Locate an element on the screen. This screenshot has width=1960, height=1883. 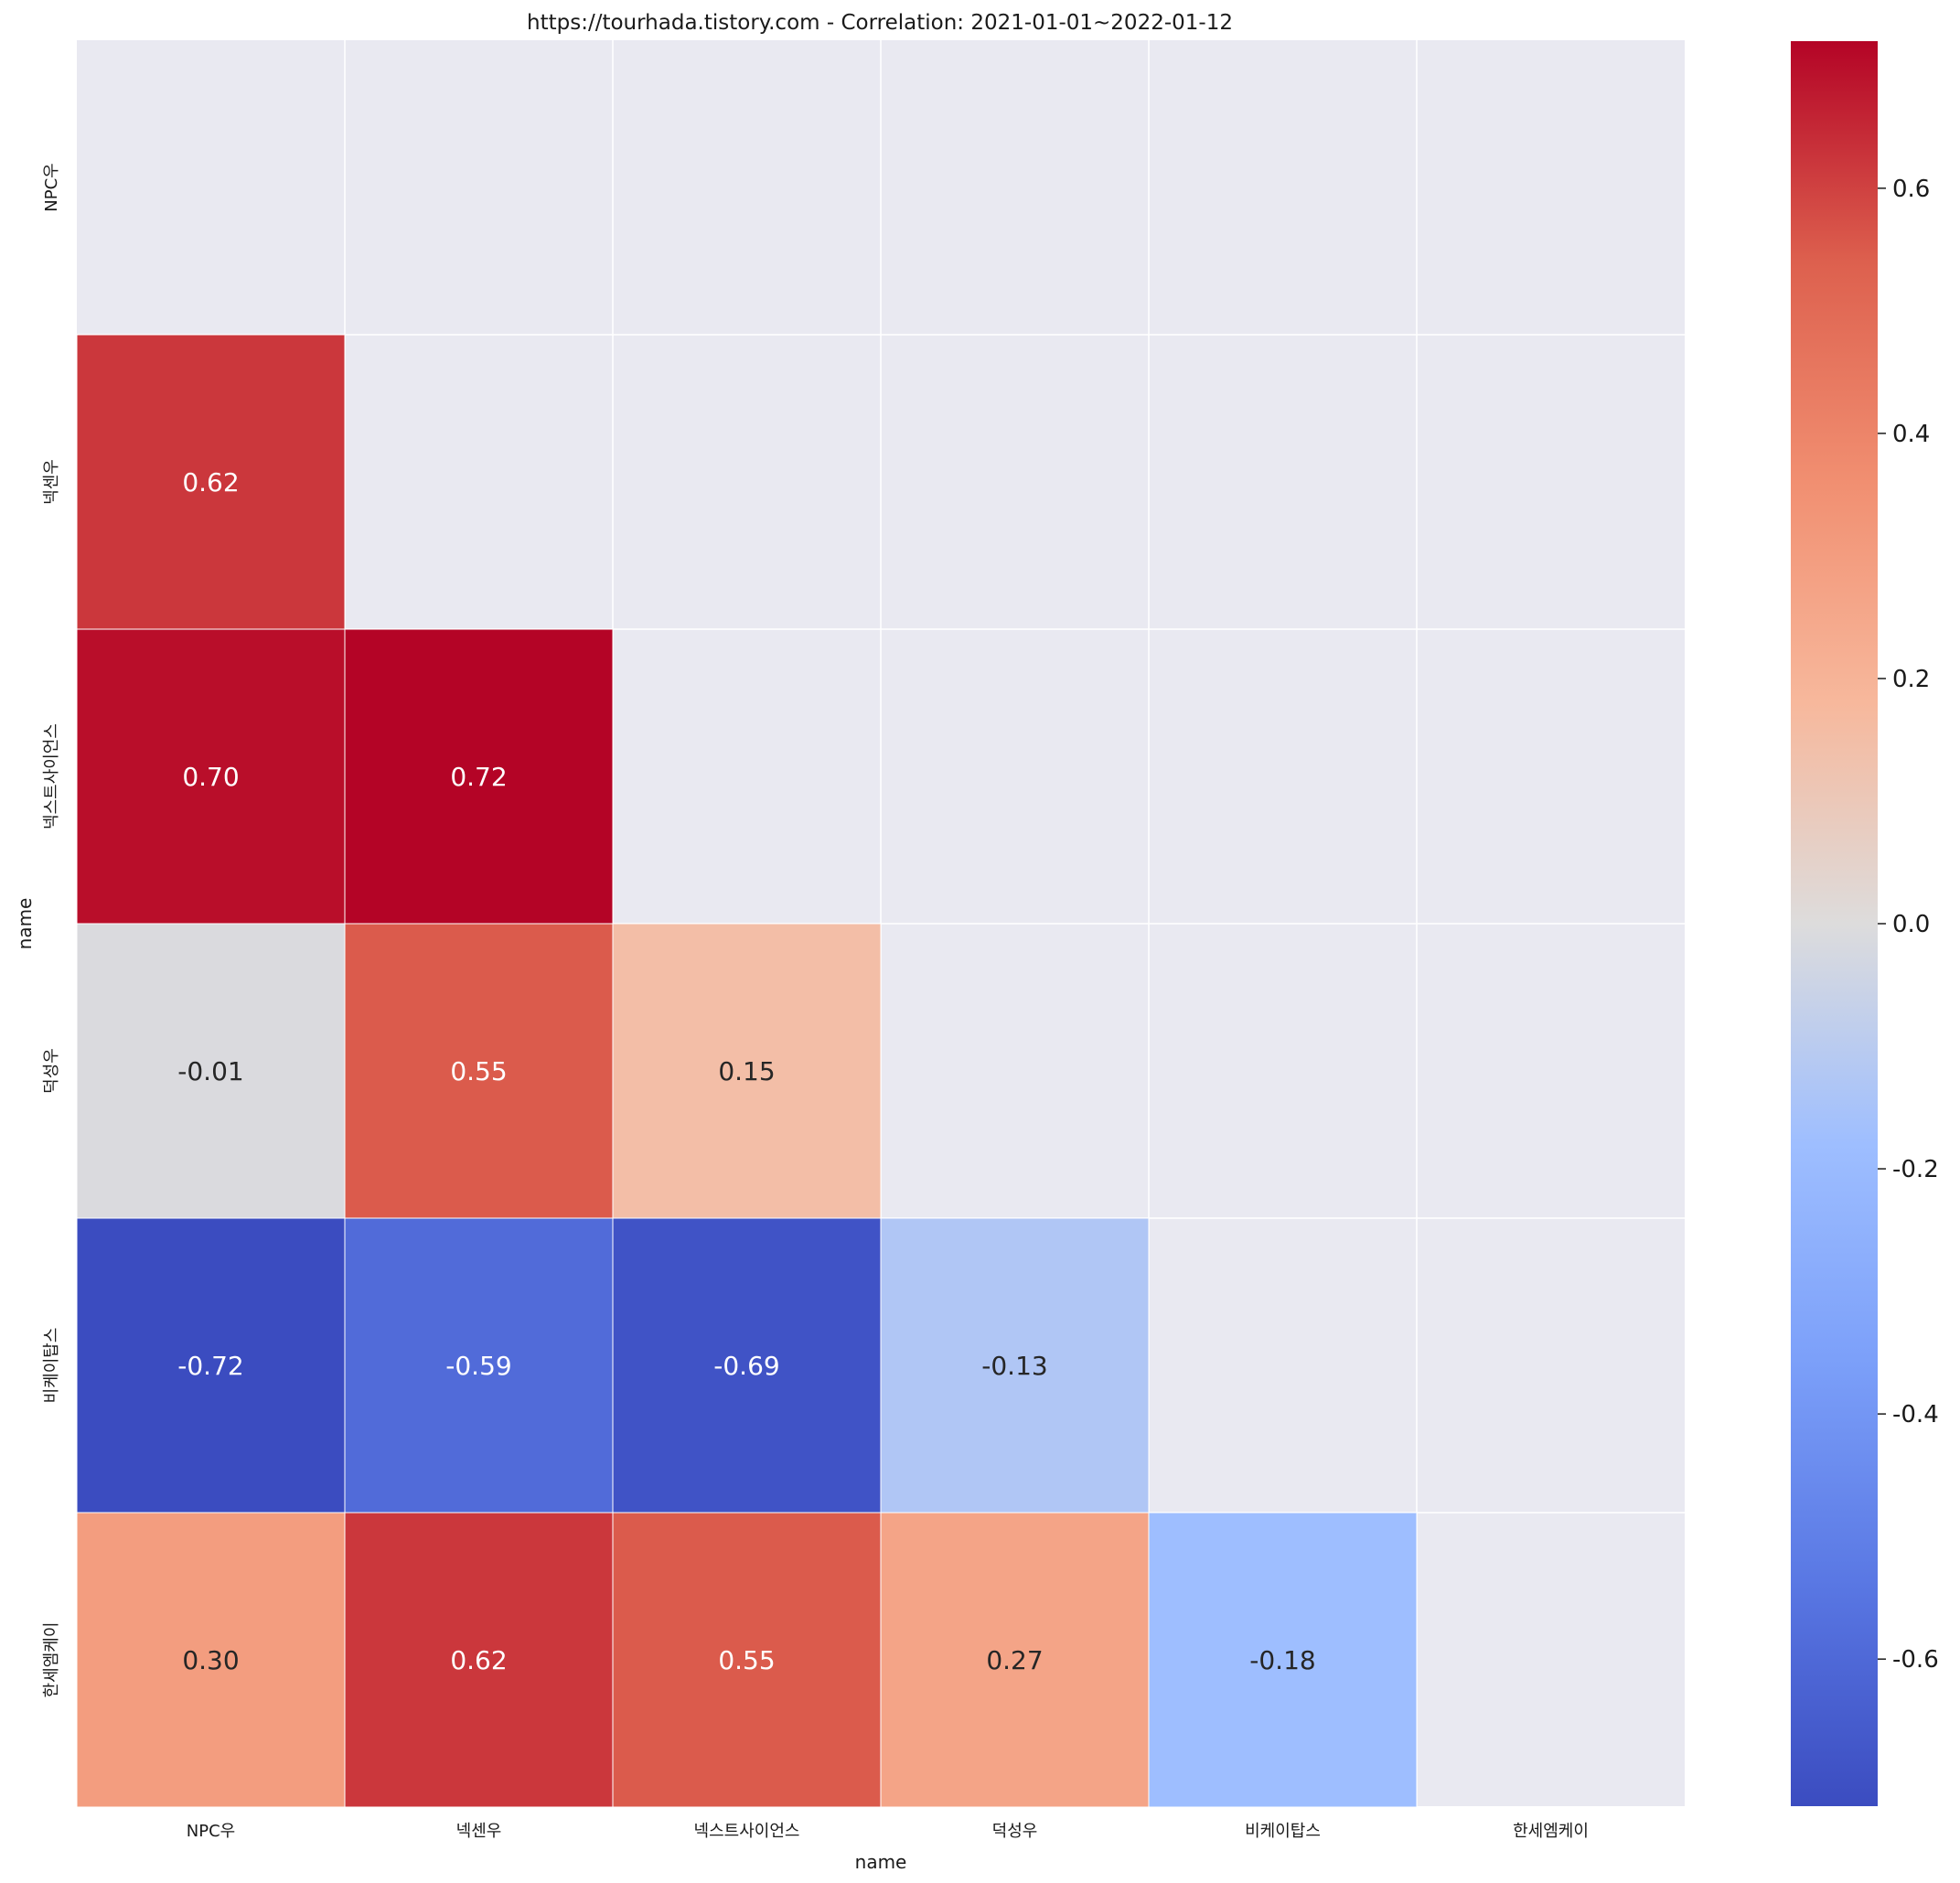
cell-annotation: -0.69 is located at coordinates (746, 1366).